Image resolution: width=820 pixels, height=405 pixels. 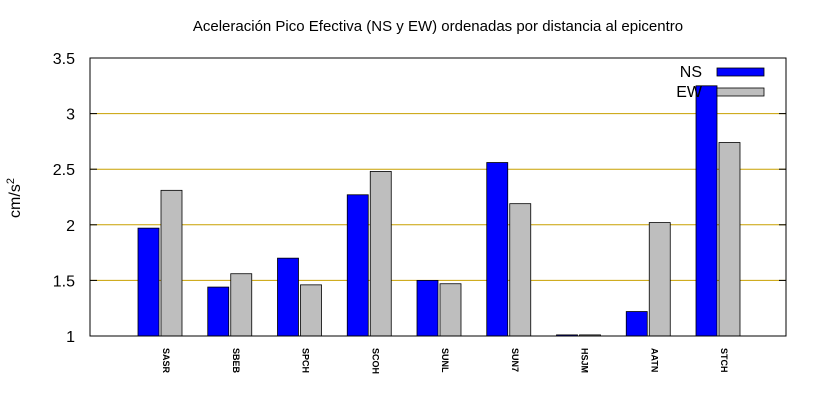 What do you see at coordinates (236, 361) in the screenshot?
I see `x-tick-label: SBEB` at bounding box center [236, 361].